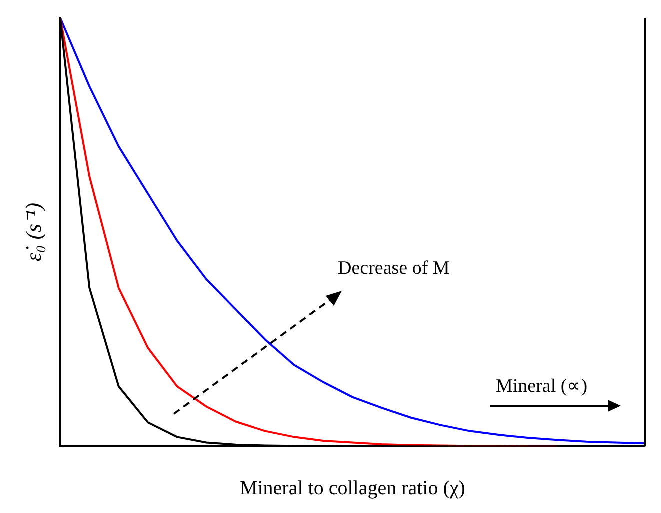  I want to click on annotation: Decrease of M, so click(394, 269).